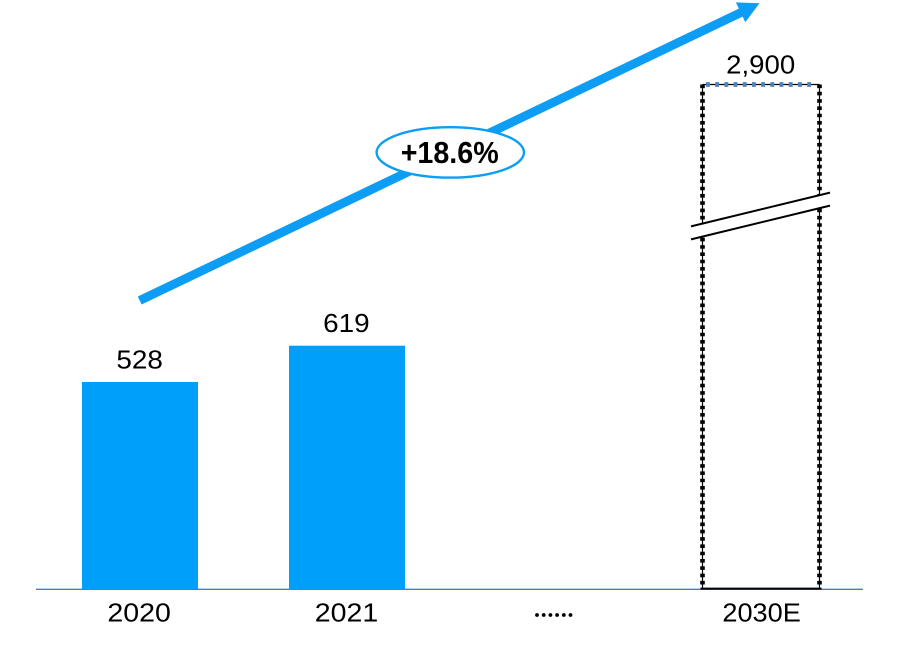 This screenshot has height=658, width=900. I want to click on svg-text: 2020, so click(139, 614).